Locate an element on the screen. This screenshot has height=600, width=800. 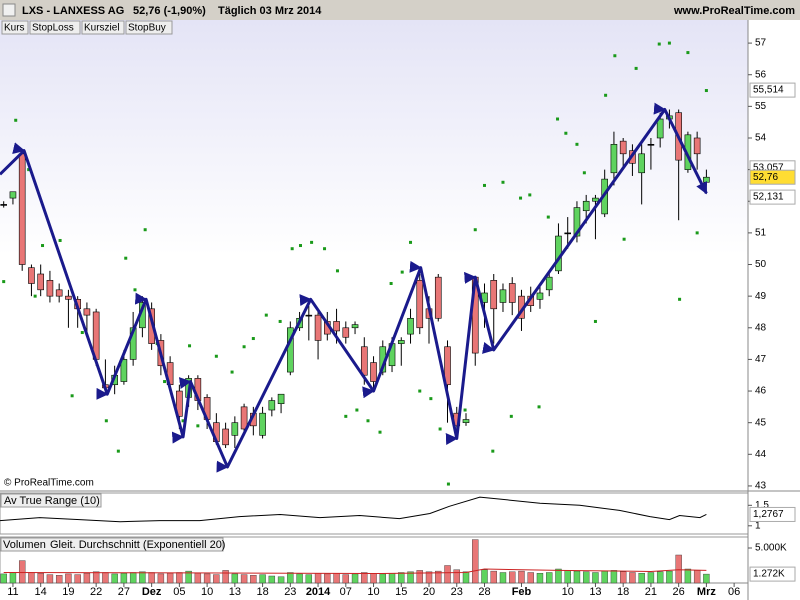
period: Täglich 03 Mrz 2014 is located at coordinates (270, 11).